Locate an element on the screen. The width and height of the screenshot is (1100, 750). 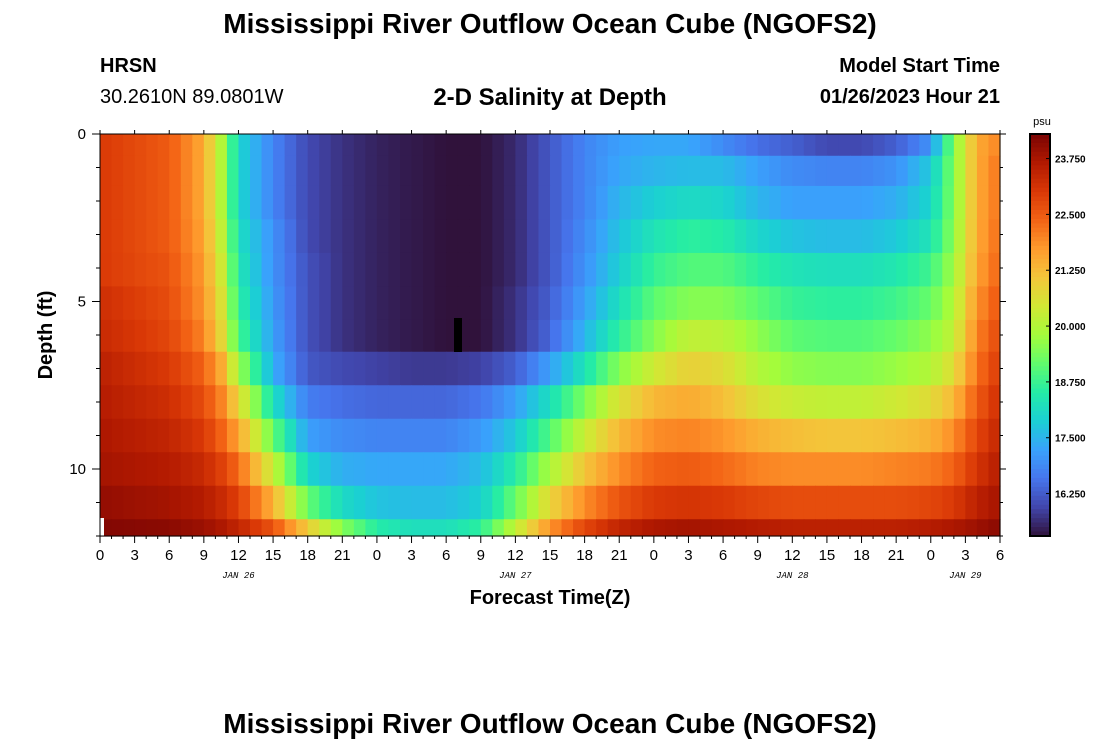
x-tick-label: 6 is located at coordinates (169, 555).